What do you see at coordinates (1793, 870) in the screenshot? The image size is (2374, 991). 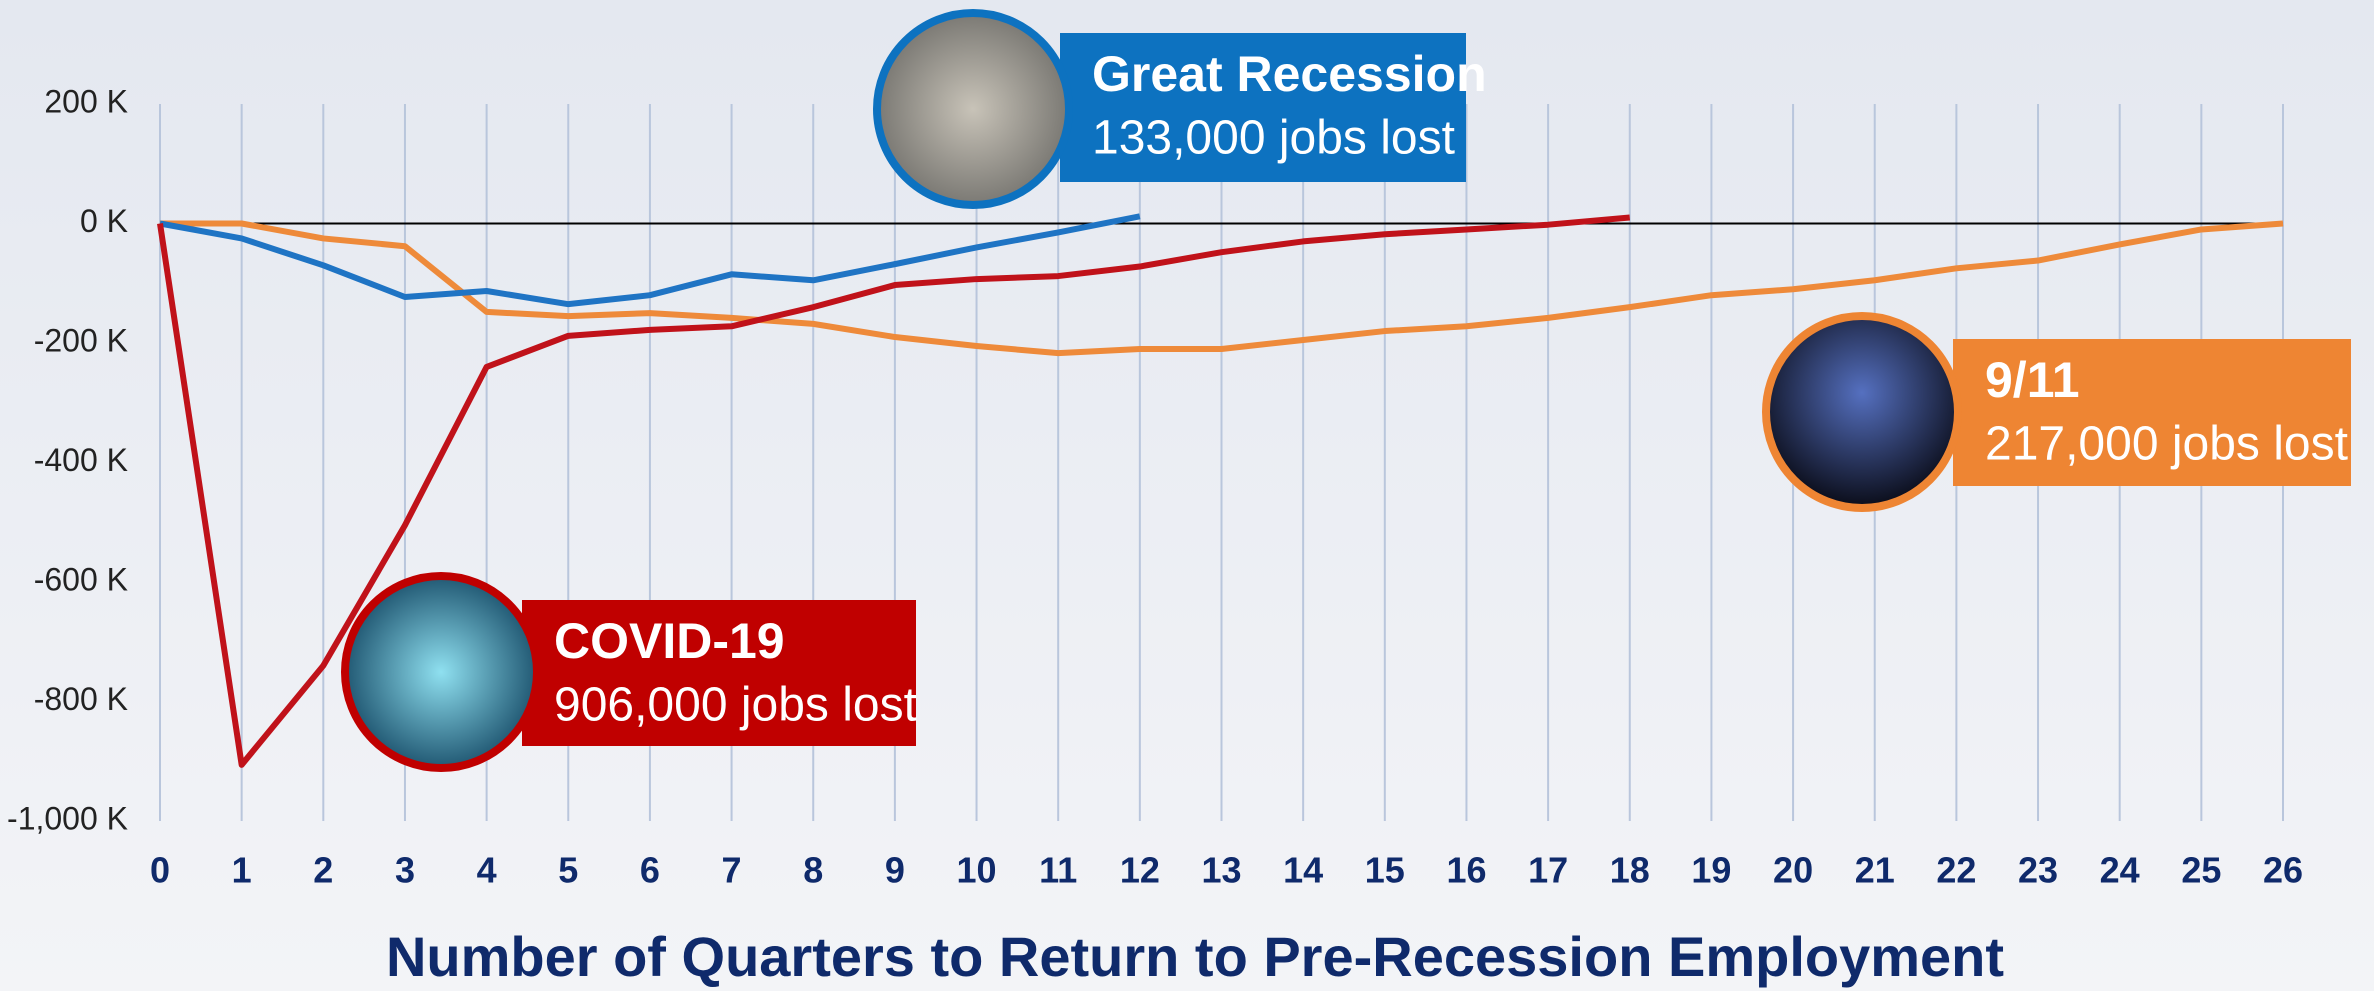 I see `x-tick-label: 20` at bounding box center [1793, 870].